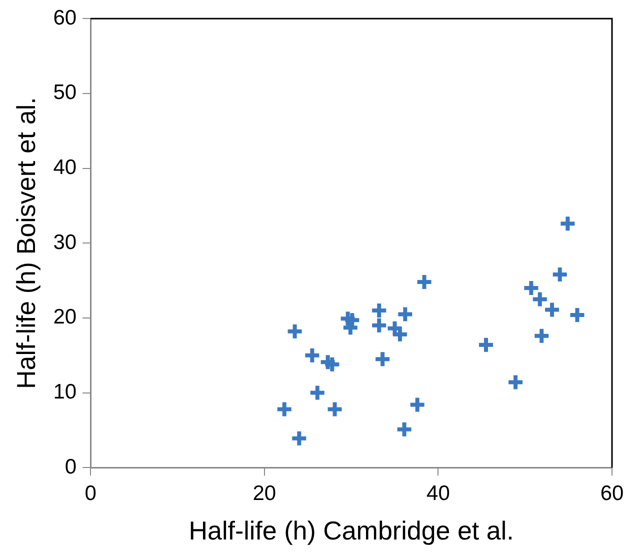  What do you see at coordinates (65, 317) in the screenshot?
I see `y-tick-label: 20` at bounding box center [65, 317].